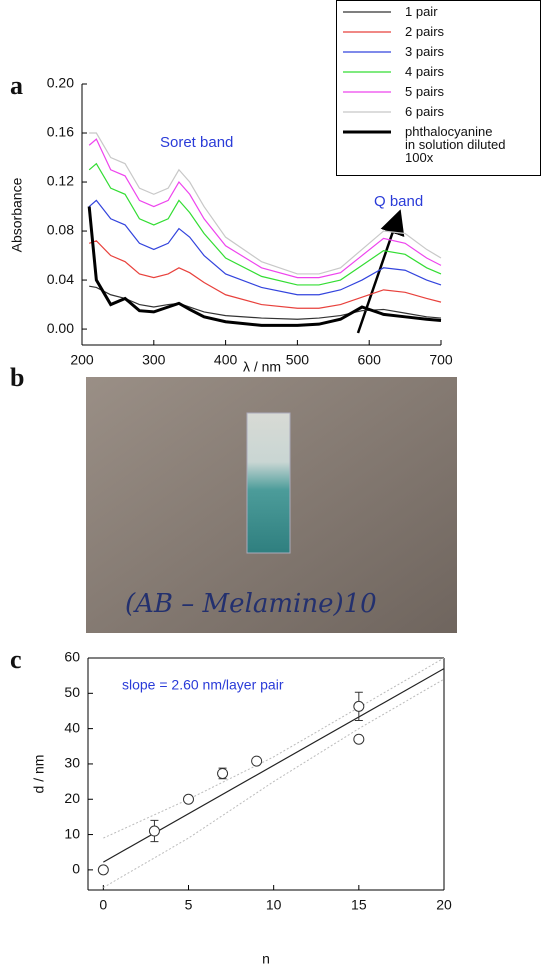  What do you see at coordinates (60, 328) in the screenshot?
I see `y-tick-label: 0.00` at bounding box center [60, 328].